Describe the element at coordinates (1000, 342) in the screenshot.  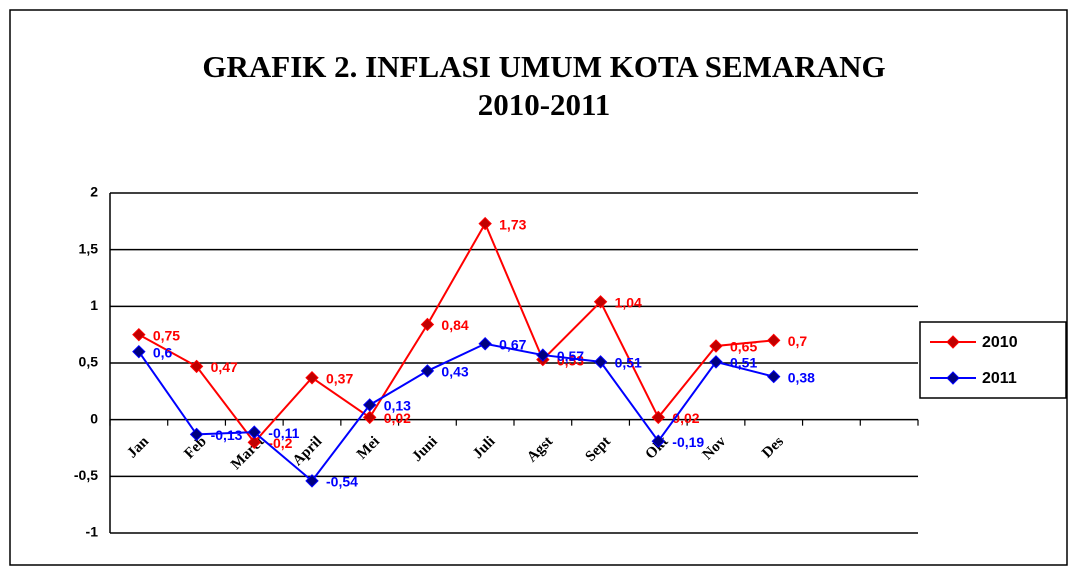
I see `legend-label: 2010` at that location.